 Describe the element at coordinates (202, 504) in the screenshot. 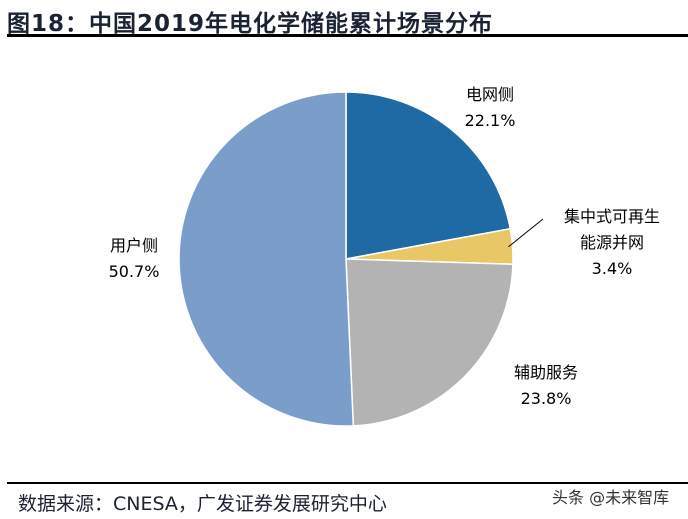

I see `source-note: 数据来源：CNESA，广发证券发展研究中心` at that location.